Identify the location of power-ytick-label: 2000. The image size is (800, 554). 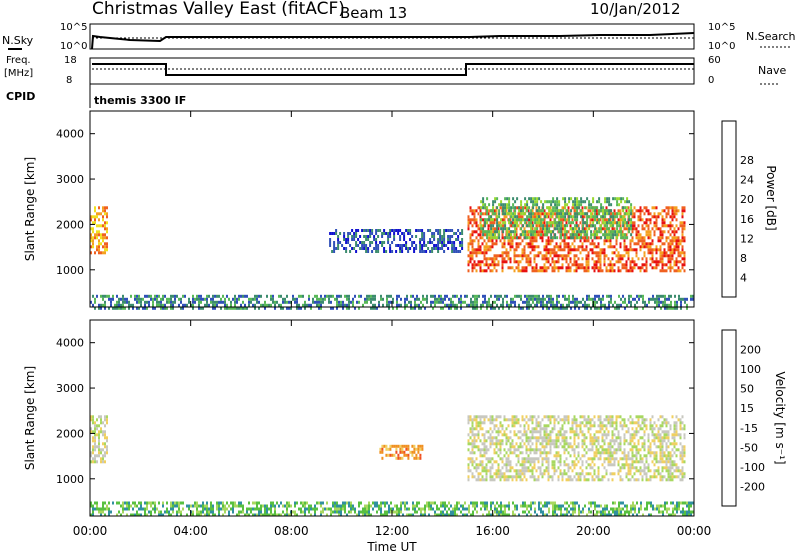
(70, 224).